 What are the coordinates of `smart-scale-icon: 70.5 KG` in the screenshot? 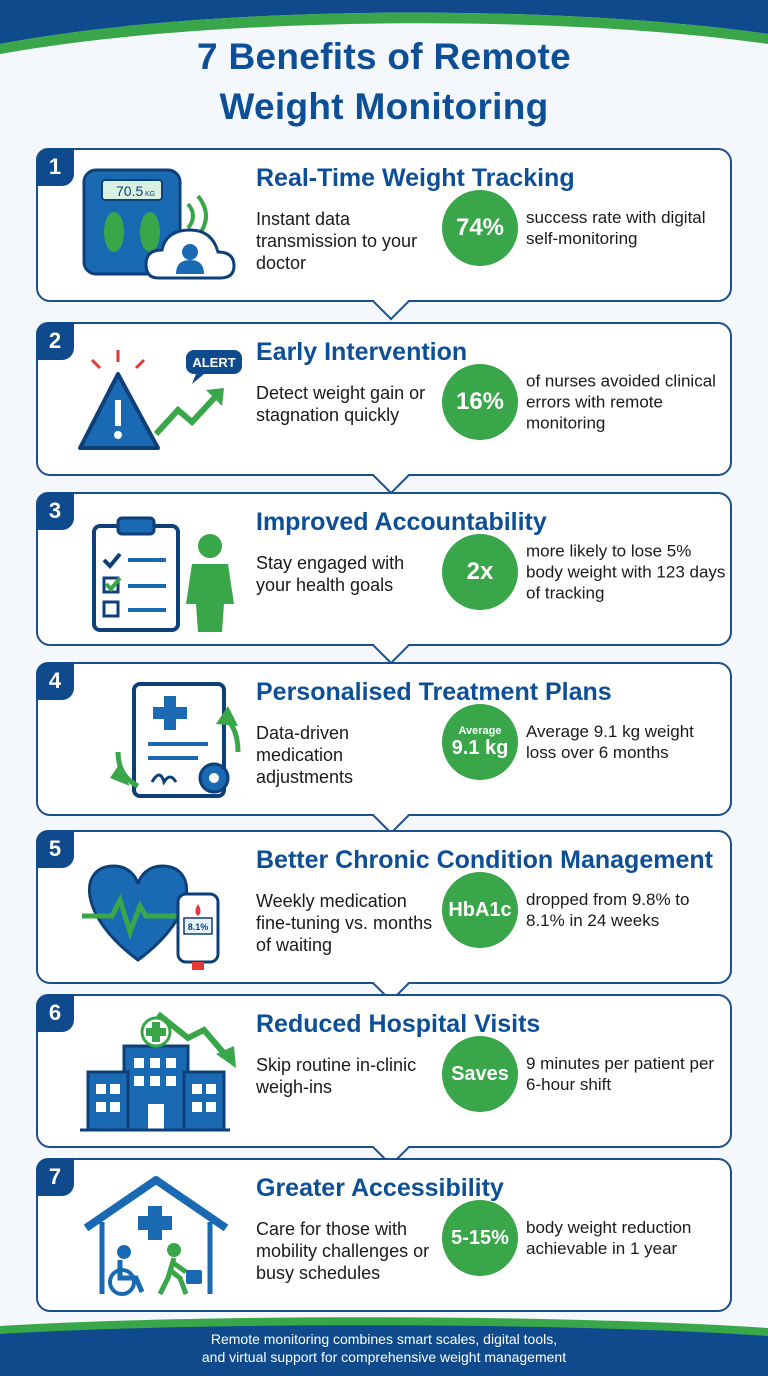 It's located at (163, 226).